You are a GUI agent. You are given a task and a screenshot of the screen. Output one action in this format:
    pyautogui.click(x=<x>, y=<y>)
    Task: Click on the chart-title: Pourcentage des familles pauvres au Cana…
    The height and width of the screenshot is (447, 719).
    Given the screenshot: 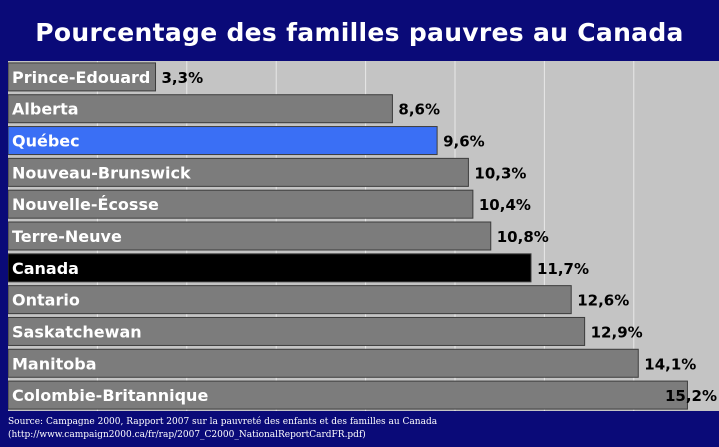 What is the action you would take?
    pyautogui.click(x=359, y=32)
    